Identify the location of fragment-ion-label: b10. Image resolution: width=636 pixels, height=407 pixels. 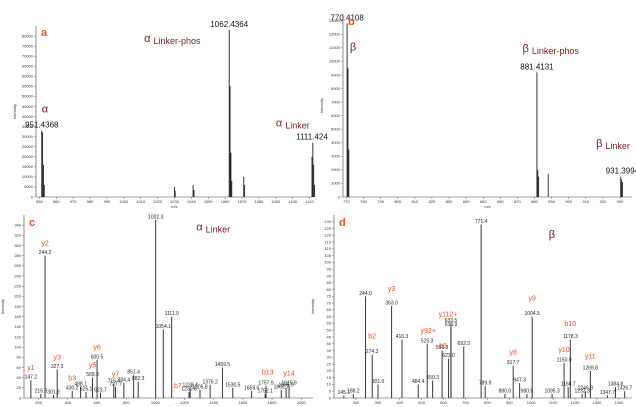
(570, 324).